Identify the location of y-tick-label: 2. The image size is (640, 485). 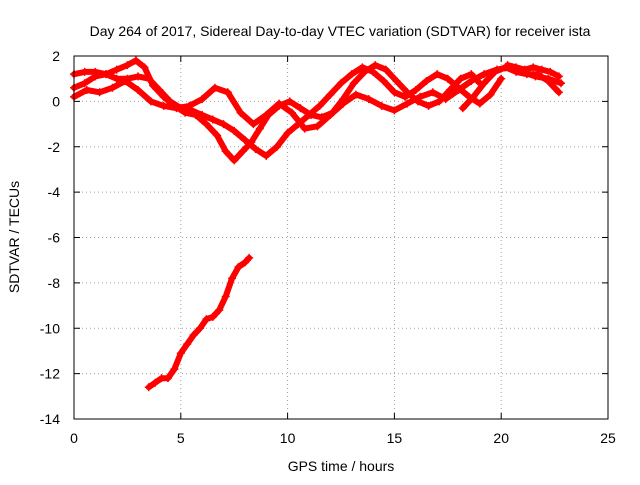
(56, 56).